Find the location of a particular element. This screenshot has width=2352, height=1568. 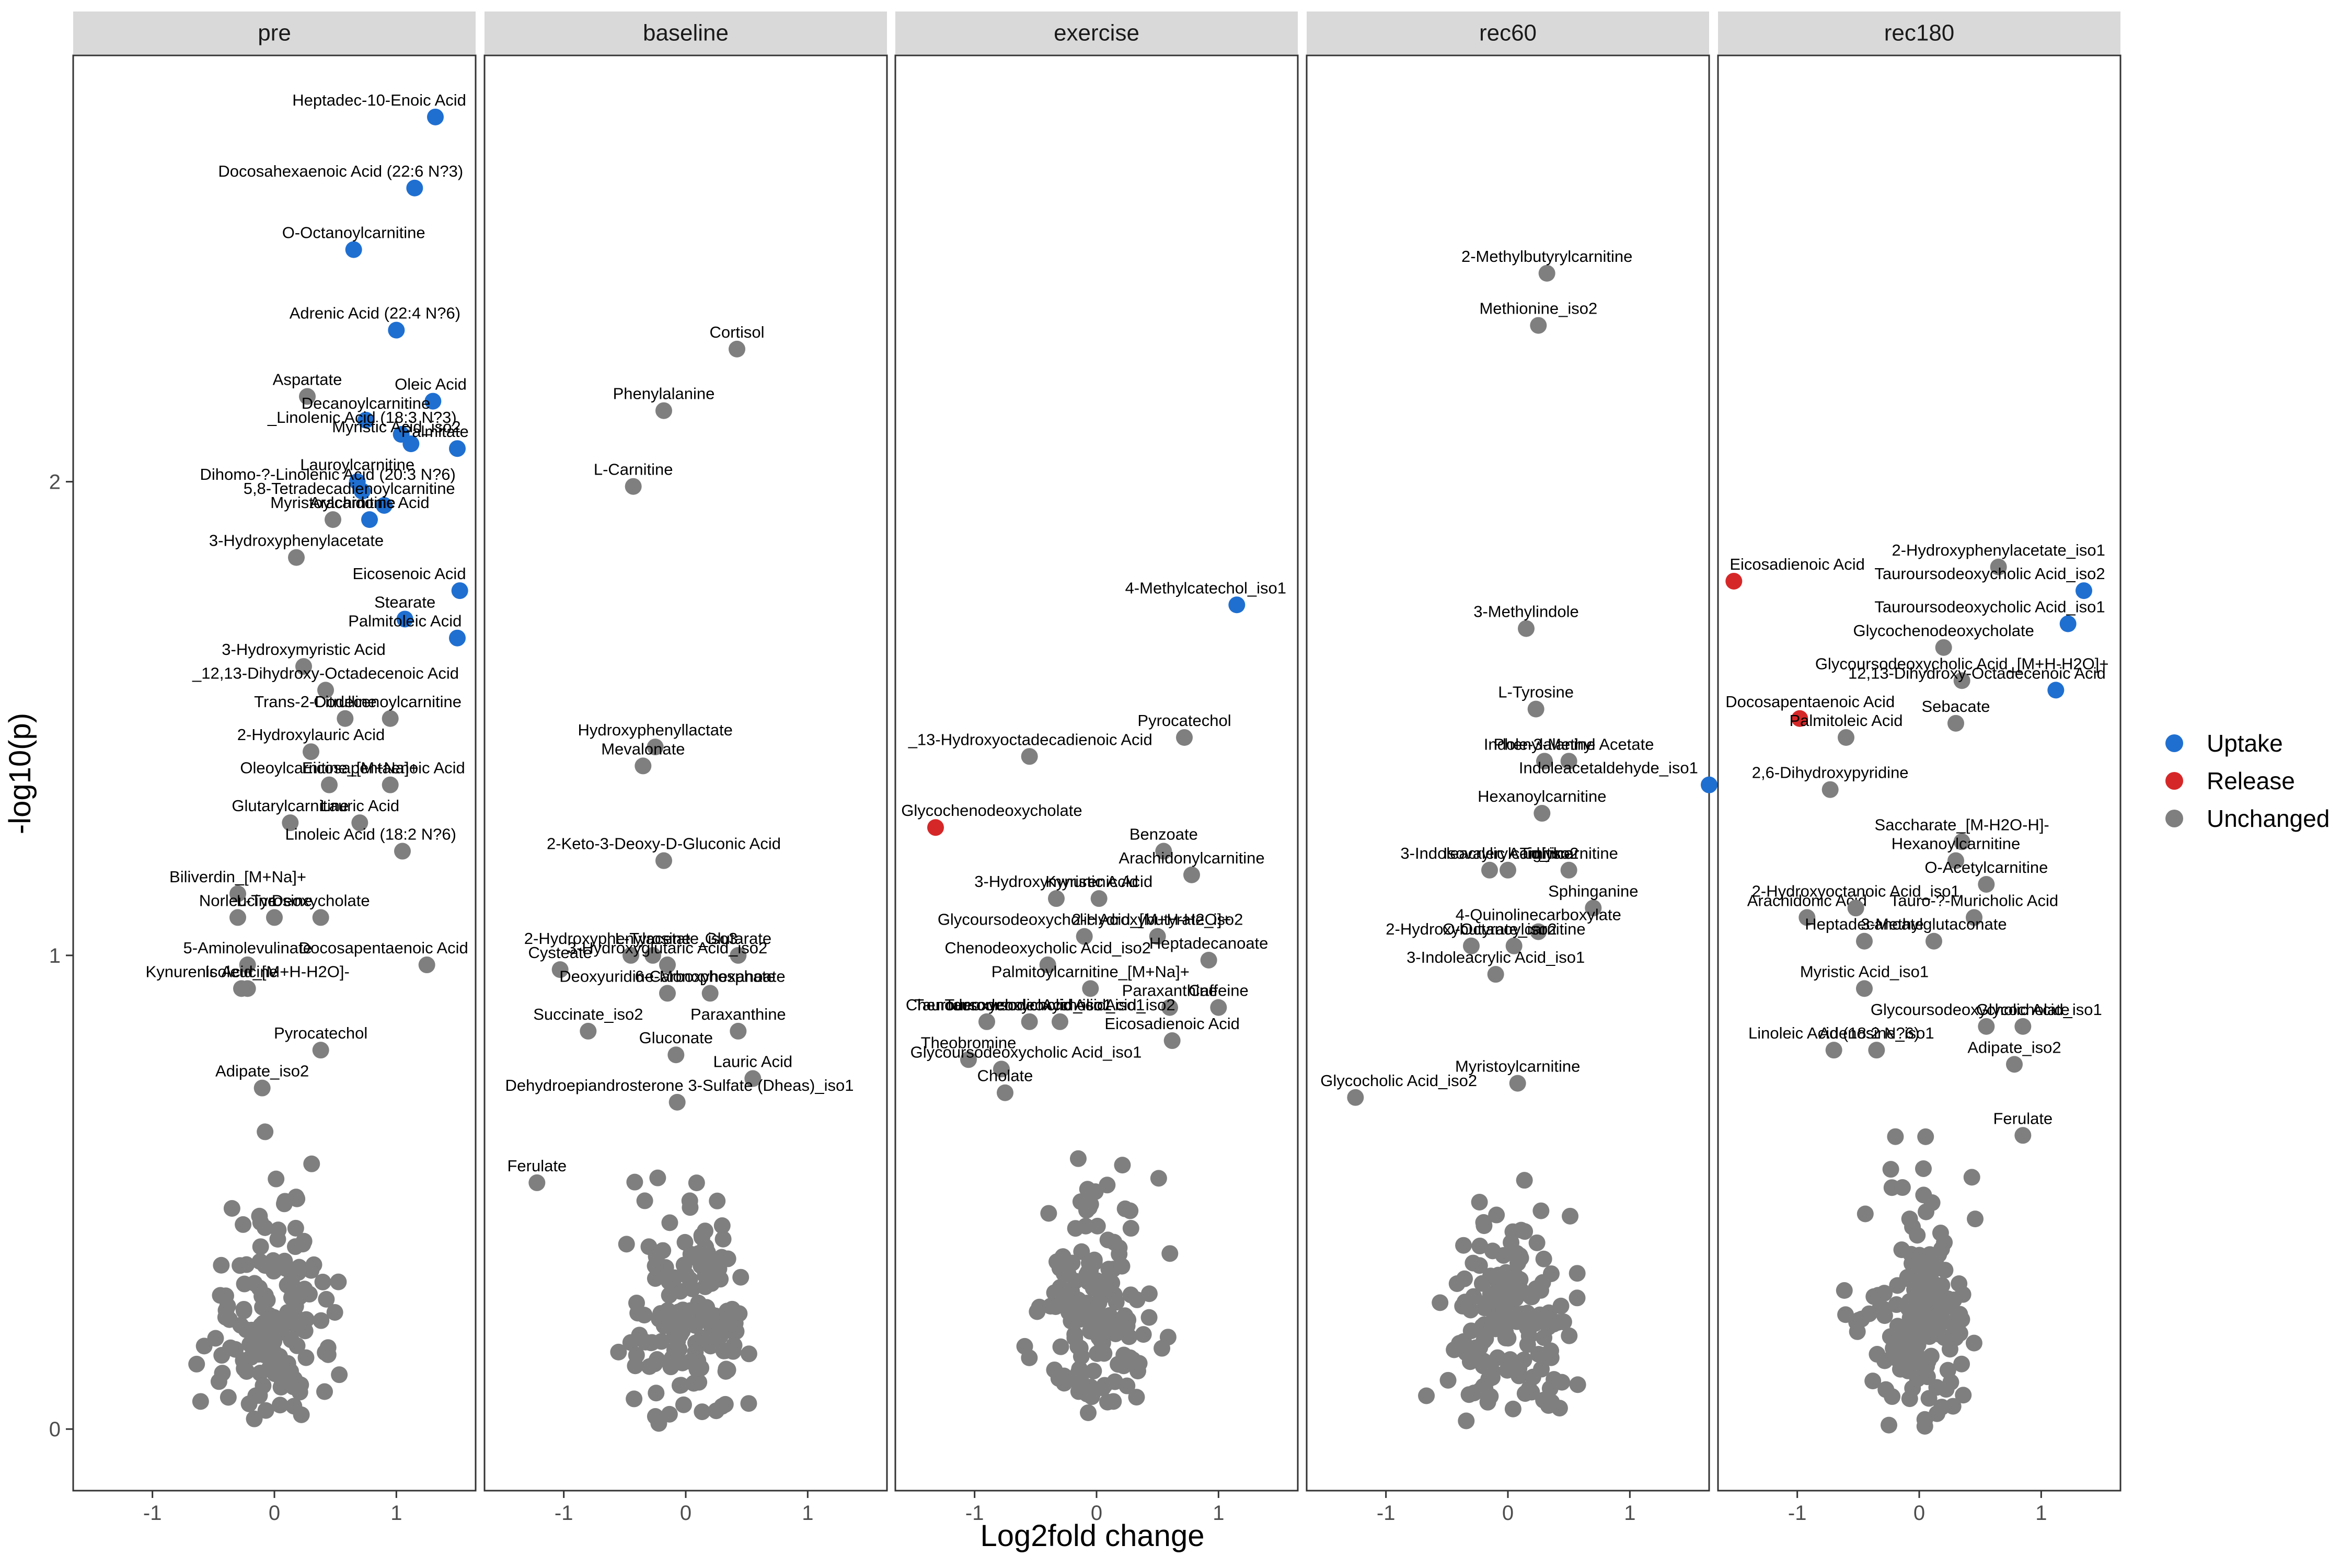

data-point-label: Tauroursodeoxycholic Acid_iso2 is located at coordinates (1059, 1005).